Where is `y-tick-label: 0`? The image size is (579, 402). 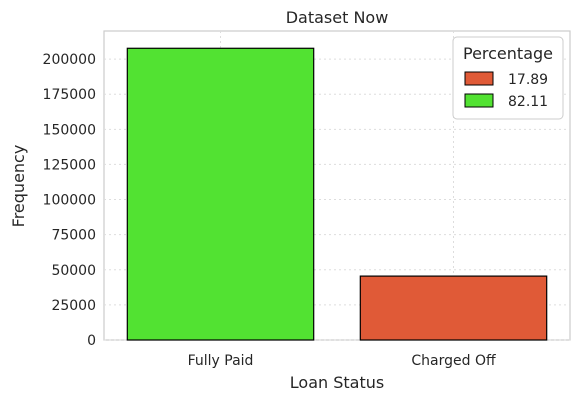
y-tick-label: 0 is located at coordinates (91, 341).